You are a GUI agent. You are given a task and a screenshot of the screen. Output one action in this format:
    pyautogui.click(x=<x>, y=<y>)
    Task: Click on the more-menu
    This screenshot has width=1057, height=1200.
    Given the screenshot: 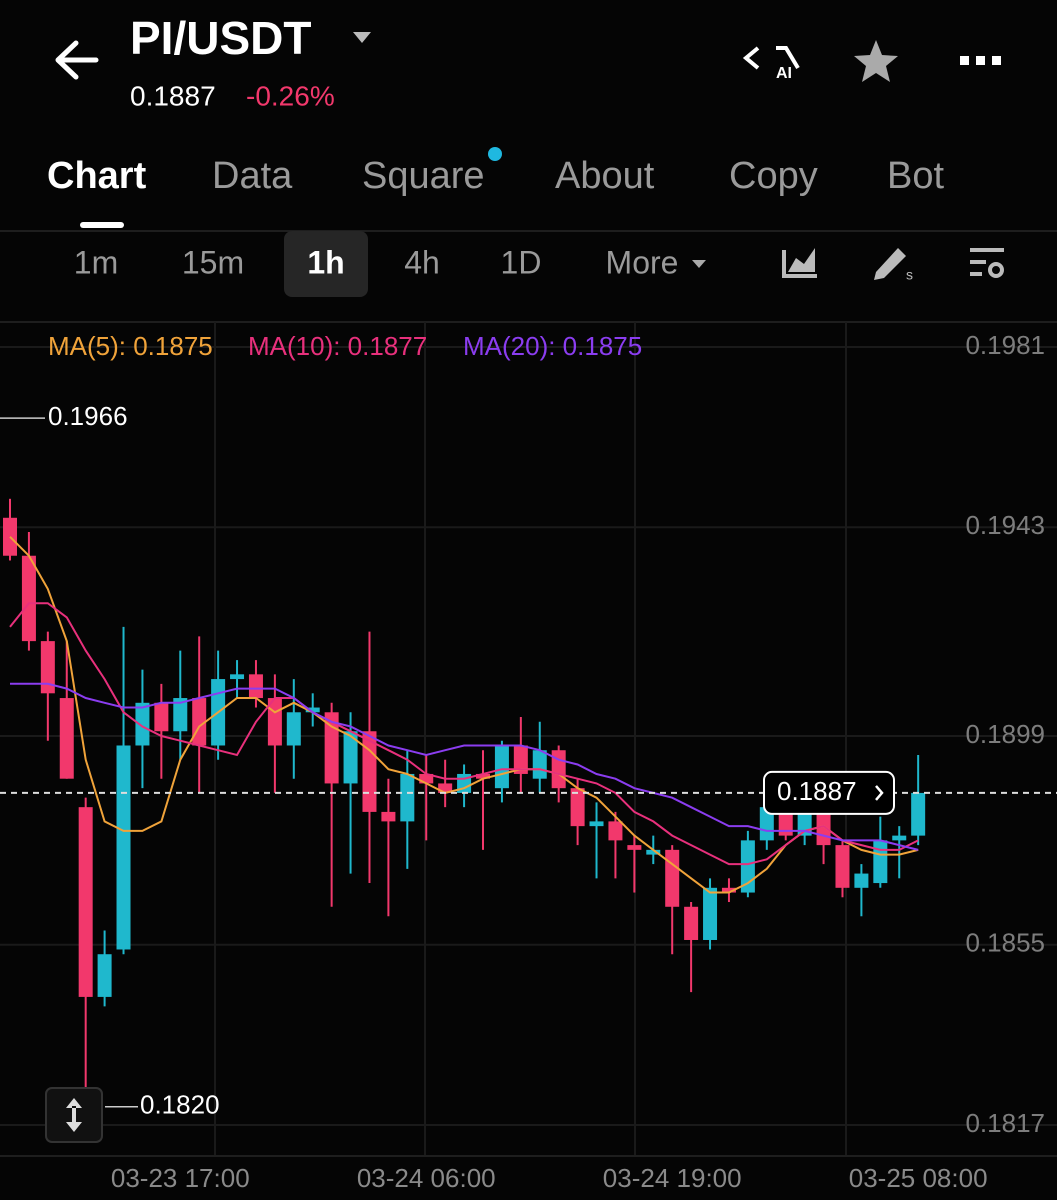 What is the action you would take?
    pyautogui.click(x=980, y=60)
    